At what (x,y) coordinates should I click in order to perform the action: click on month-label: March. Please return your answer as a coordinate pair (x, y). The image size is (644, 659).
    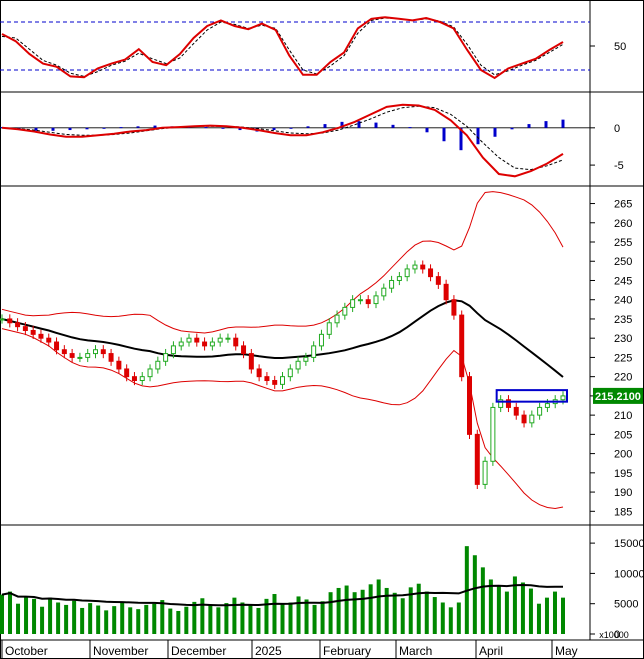
    Looking at the image, I should click on (415, 651).